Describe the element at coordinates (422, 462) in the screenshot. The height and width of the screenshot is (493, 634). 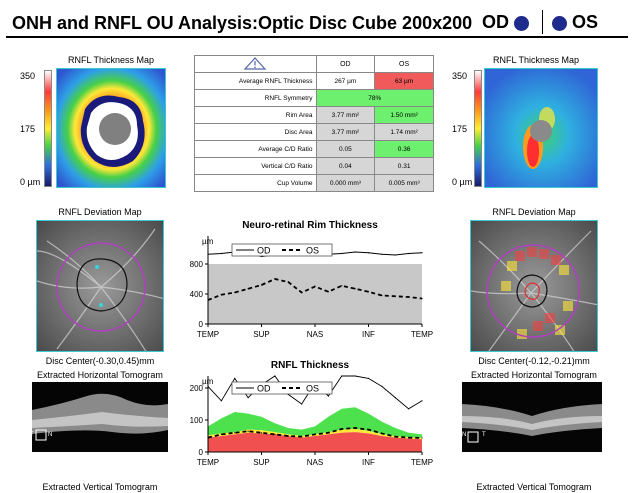
I see `x-tick-label: TEMP` at that location.